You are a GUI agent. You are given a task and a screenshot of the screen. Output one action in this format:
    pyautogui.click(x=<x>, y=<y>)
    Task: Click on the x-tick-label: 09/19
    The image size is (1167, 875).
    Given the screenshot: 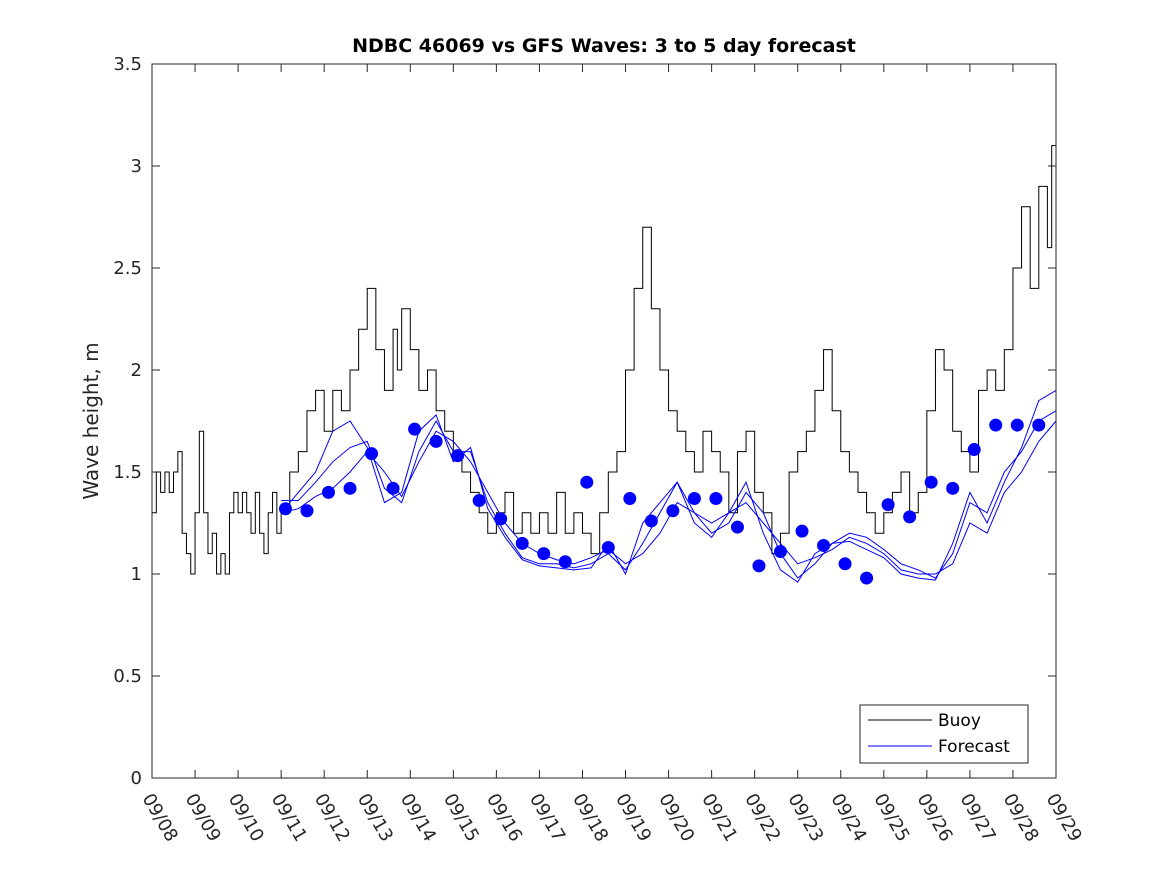 What is the action you would take?
    pyautogui.click(x=633, y=817)
    